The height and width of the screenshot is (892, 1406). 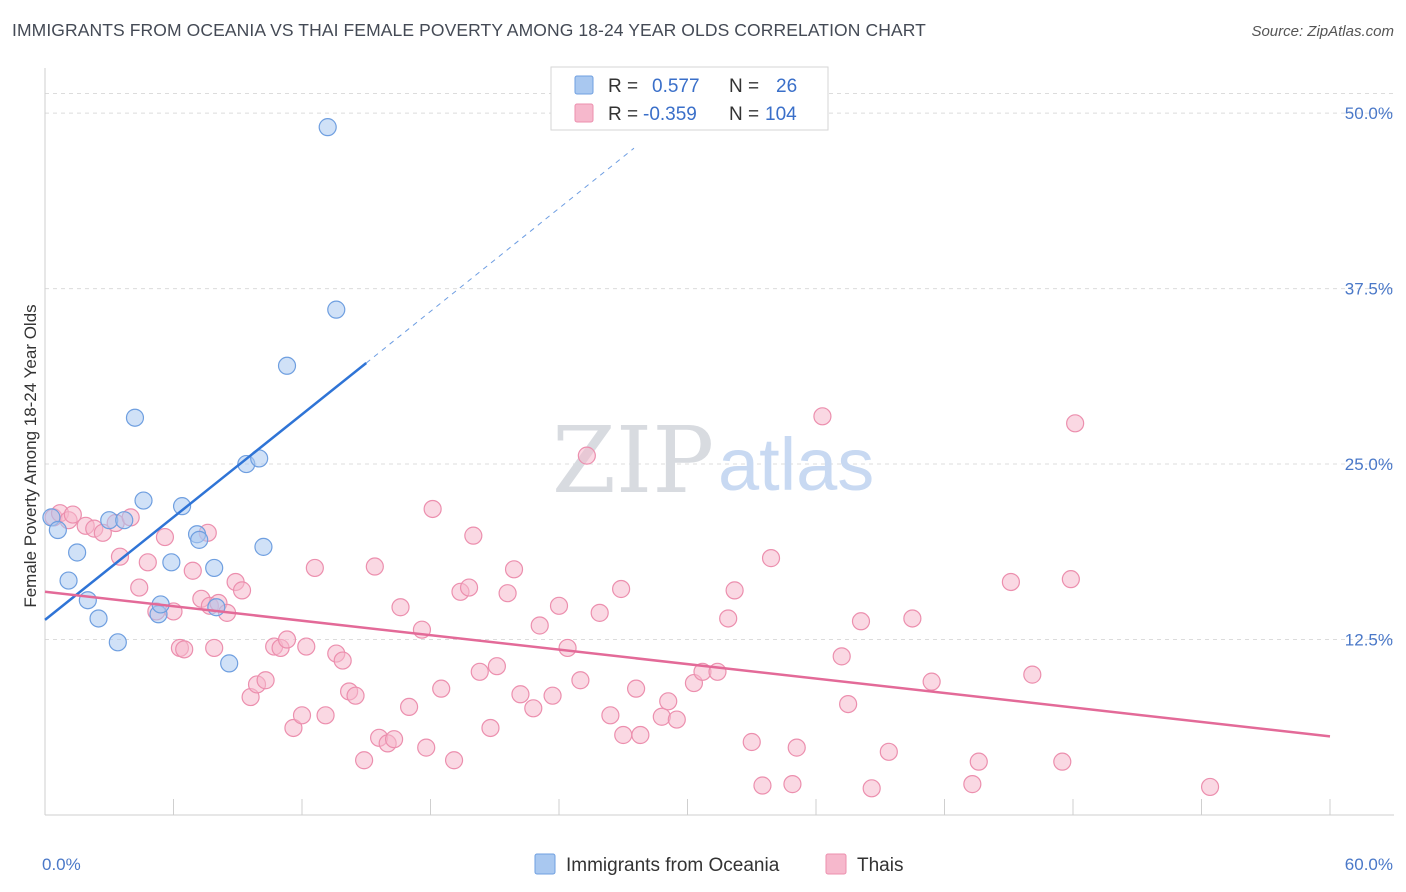 I want to click on x-tick-labels: 0.0% 60.0%, so click(x=717, y=864).